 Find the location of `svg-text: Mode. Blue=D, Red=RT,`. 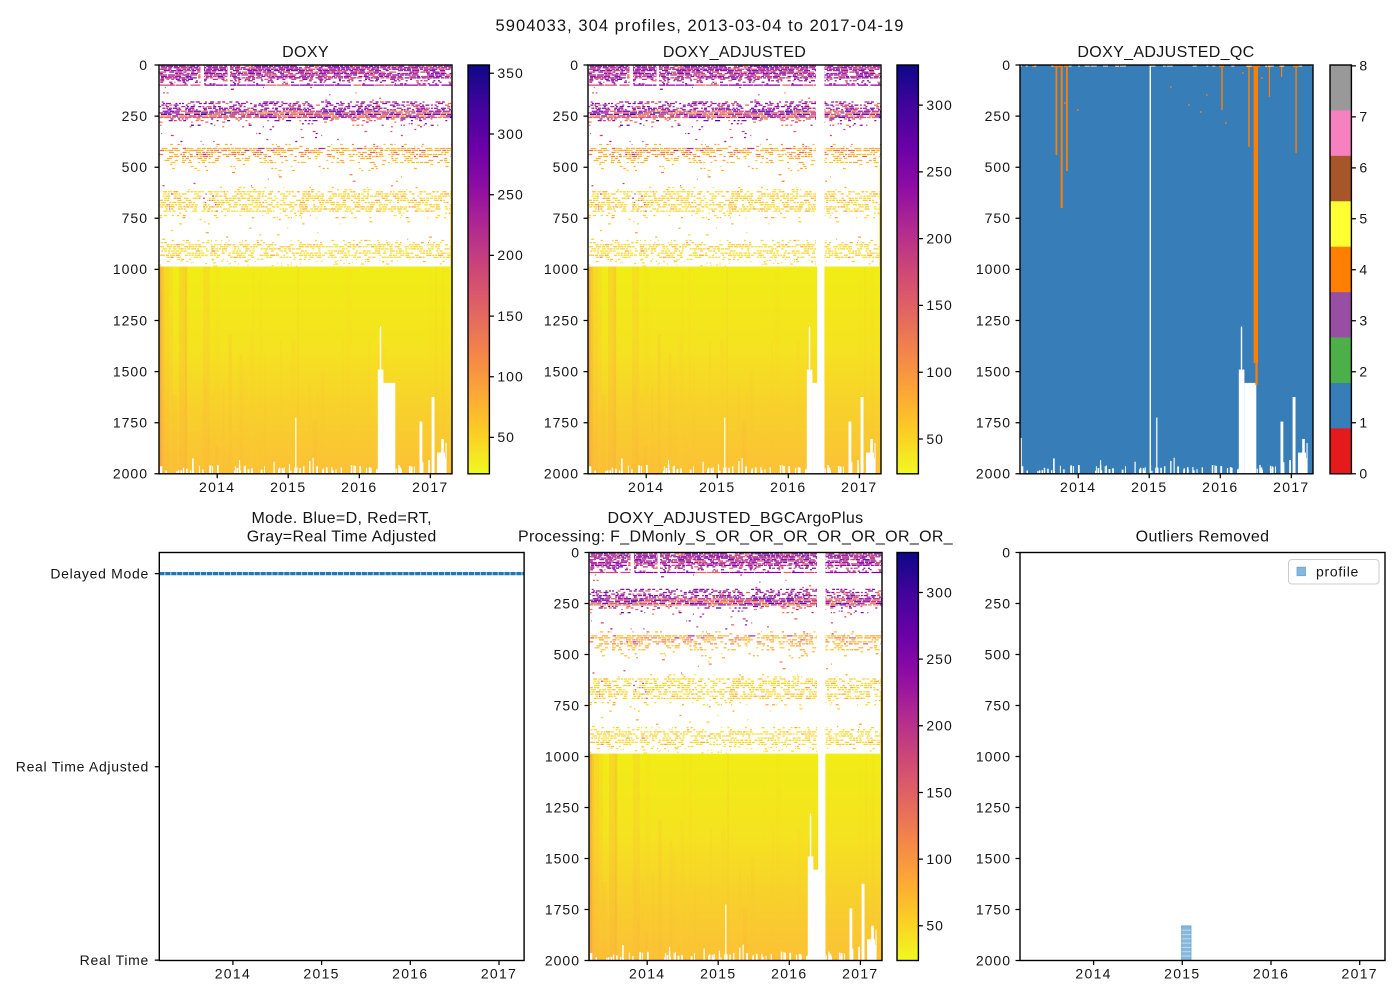

svg-text: Mode. Blue=D, Red=RT, is located at coordinates (341, 518).